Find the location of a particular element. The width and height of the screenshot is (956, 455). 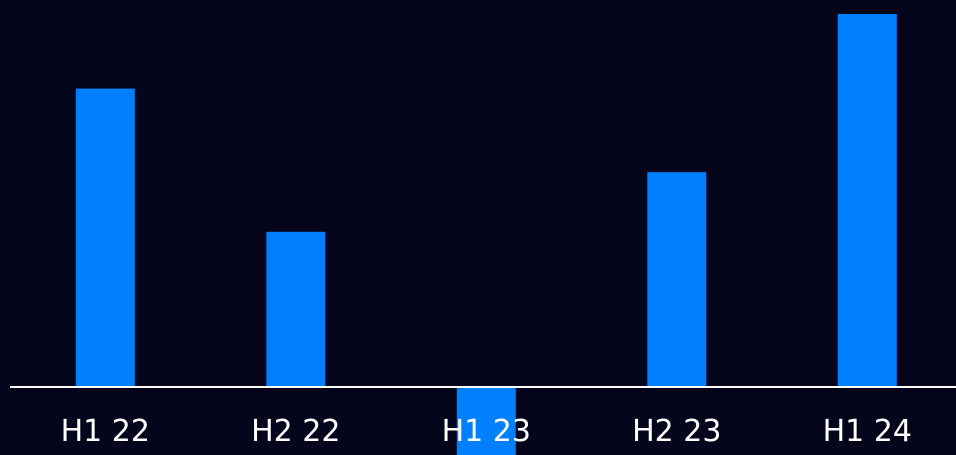

x-tick-label: H1 22 is located at coordinates (105, 431).